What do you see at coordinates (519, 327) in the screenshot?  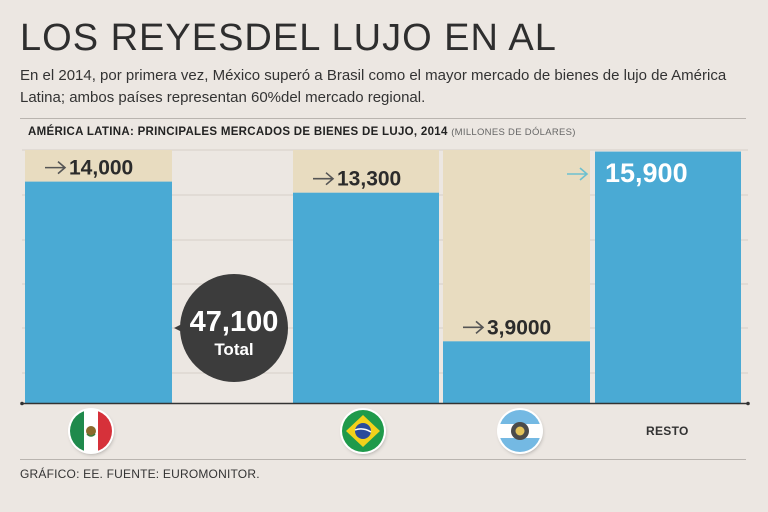 I see `data-label: 3,9000` at bounding box center [519, 327].